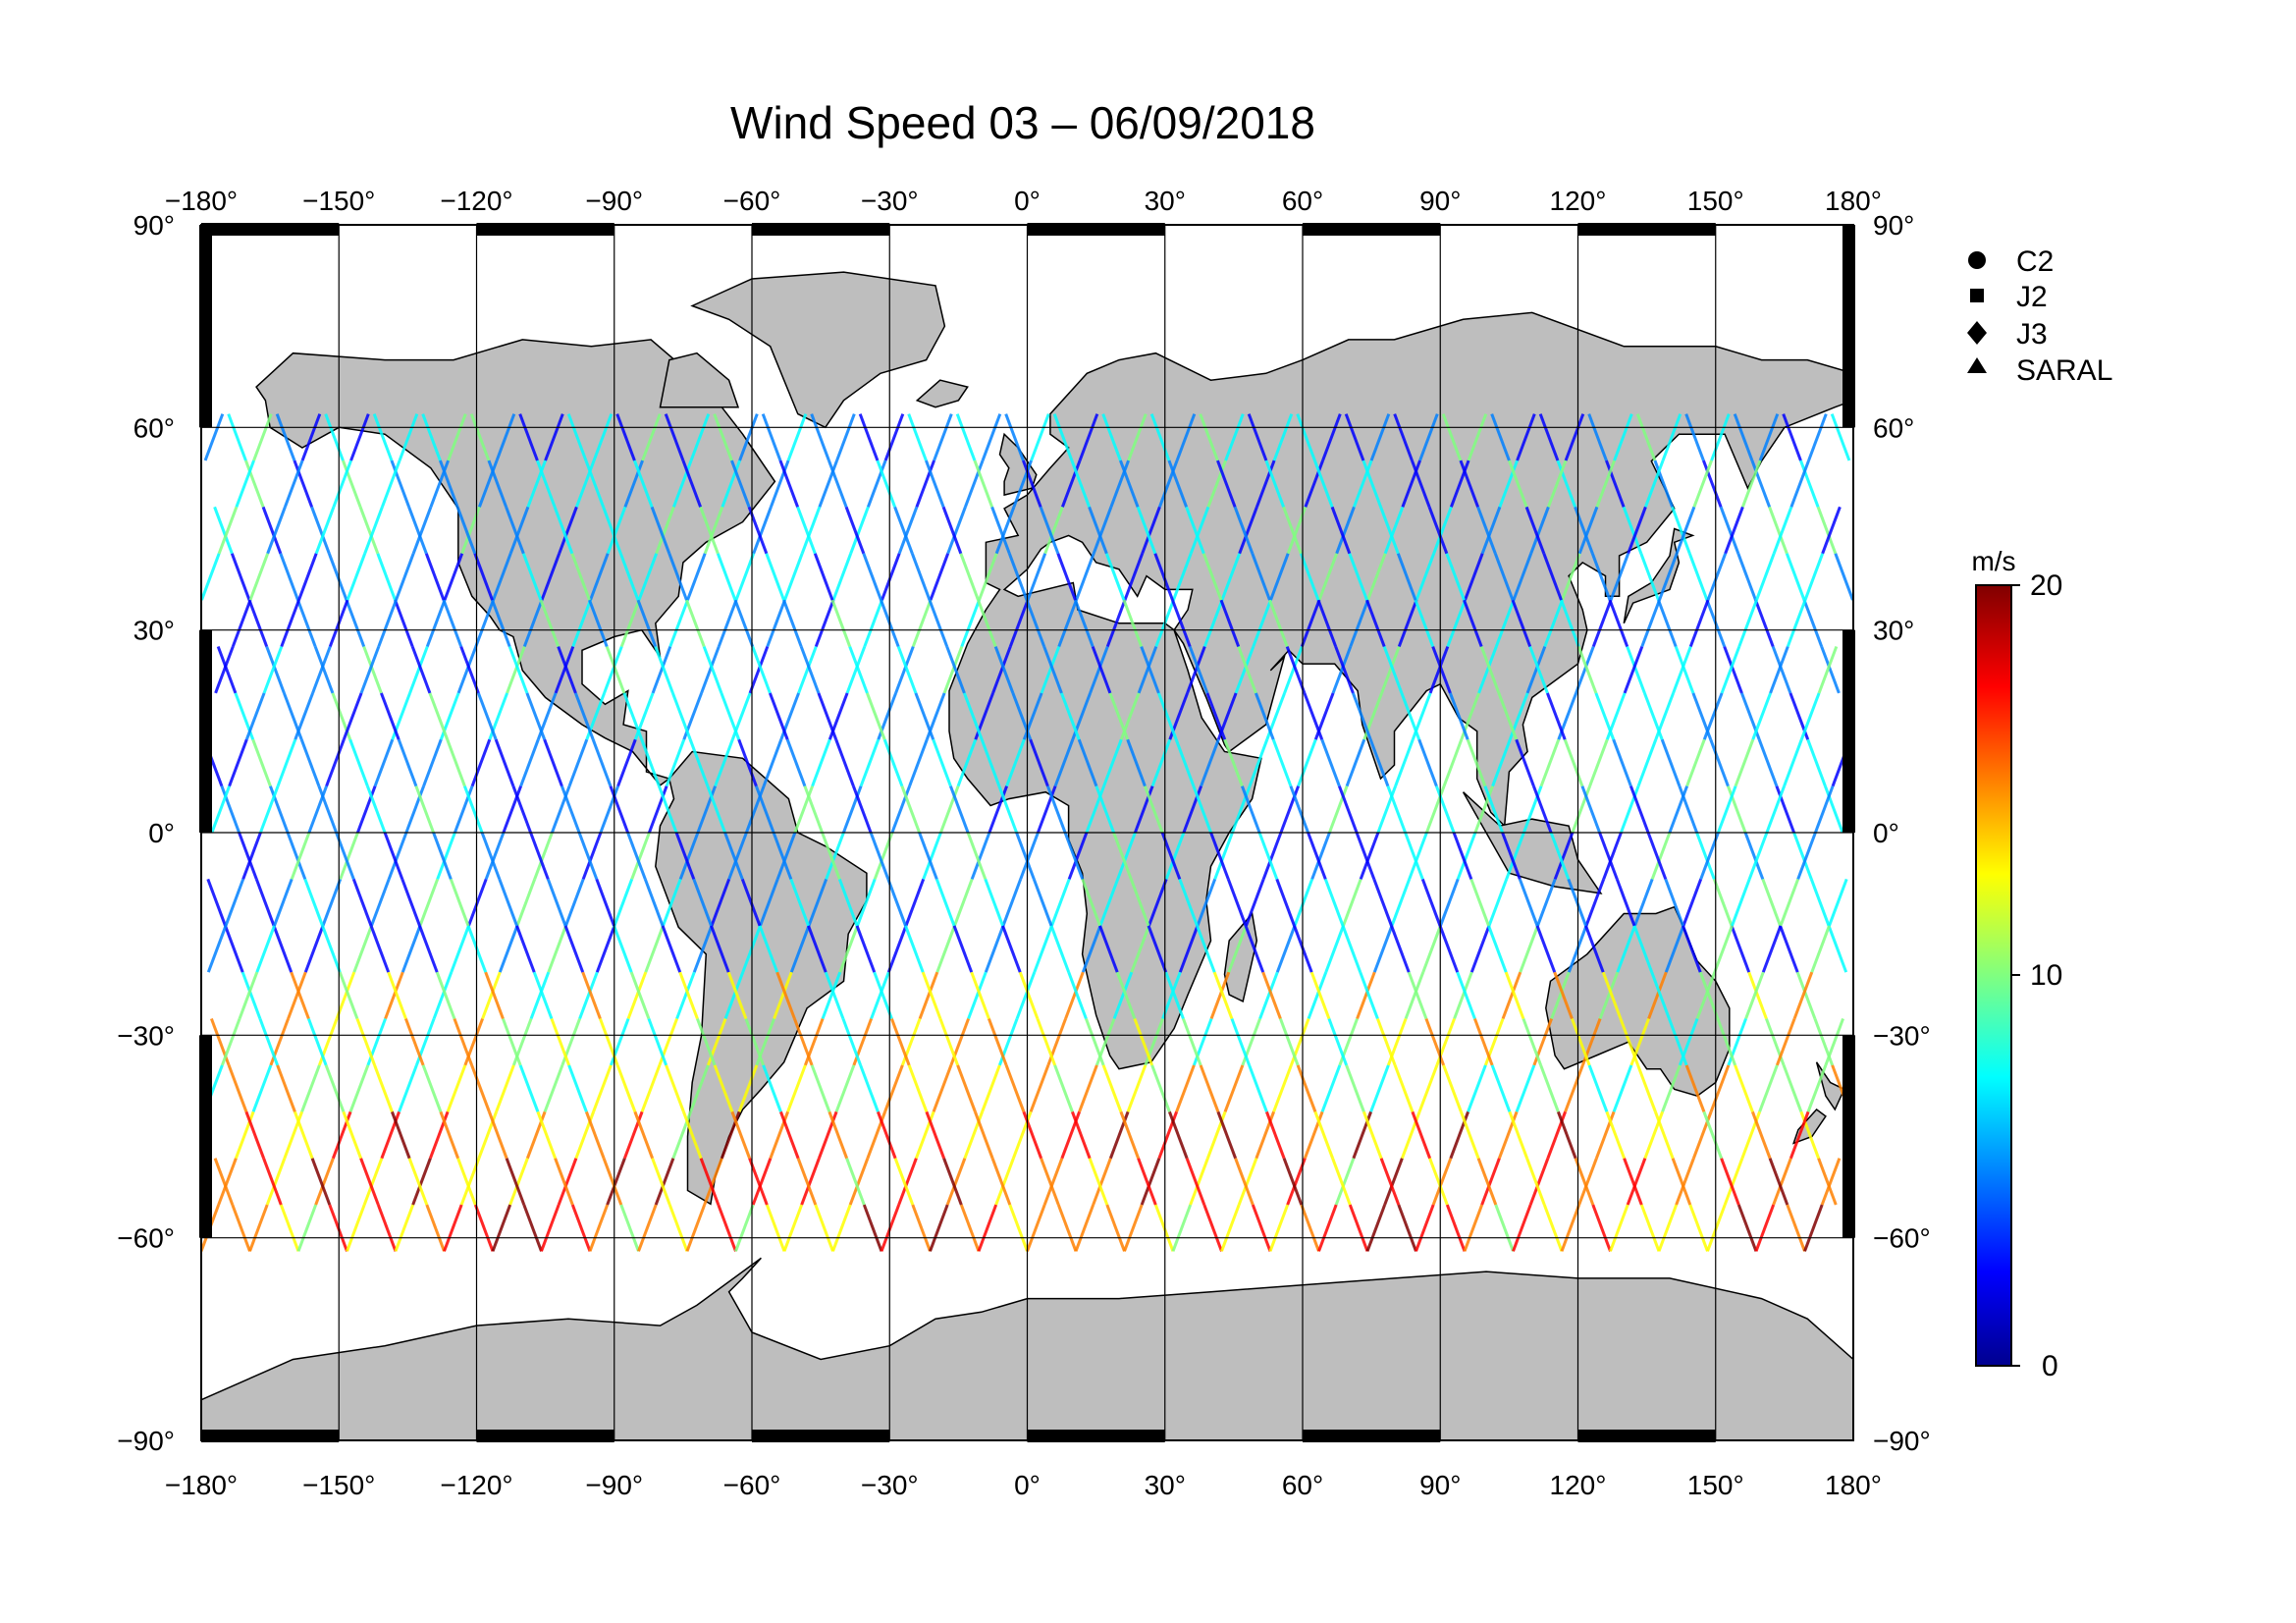 This screenshot has height=1623, width=2296. Describe the element at coordinates (1886, 833) in the screenshot. I see `lat-tick-label-right: 0°` at that location.